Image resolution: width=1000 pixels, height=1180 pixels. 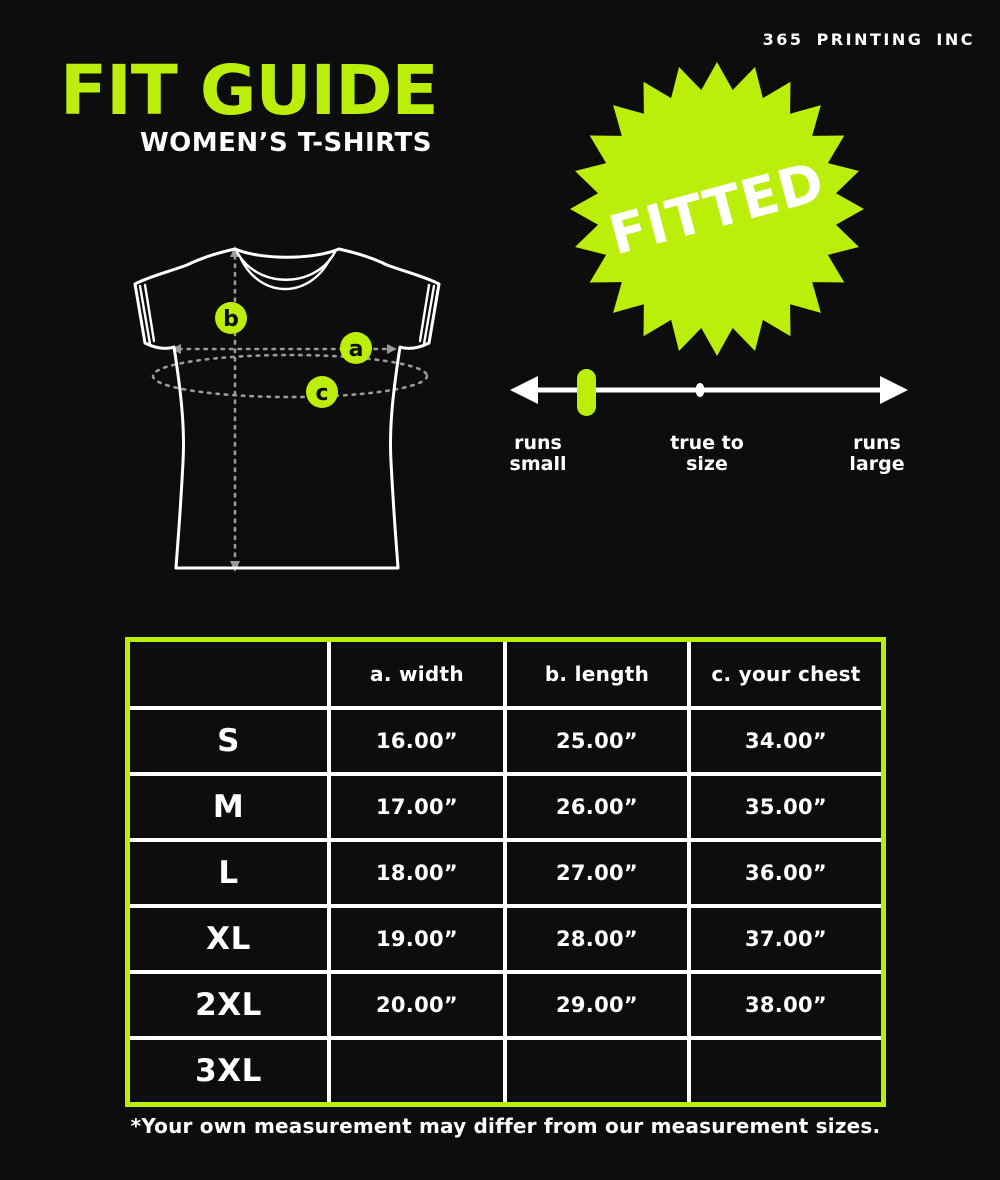 What do you see at coordinates (176, 349) in the screenshot?
I see `width-arrow-left` at bounding box center [176, 349].